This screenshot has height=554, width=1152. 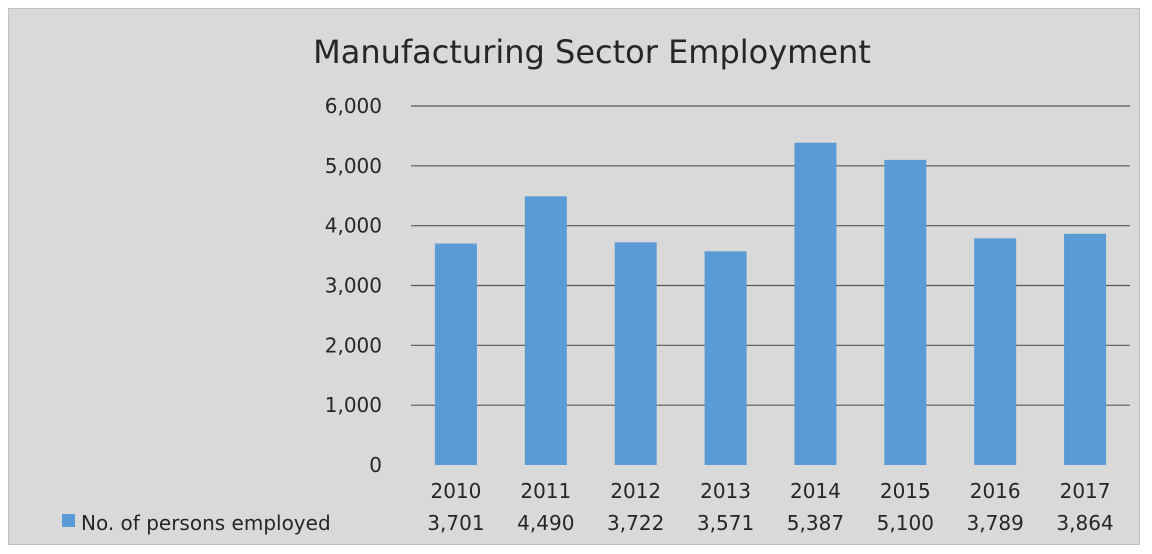 What do you see at coordinates (770, 523) in the screenshot?
I see `data-table-values: 3,701 4,490 3,722 3,571 5,387 5,100 3,789 3,864` at bounding box center [770, 523].